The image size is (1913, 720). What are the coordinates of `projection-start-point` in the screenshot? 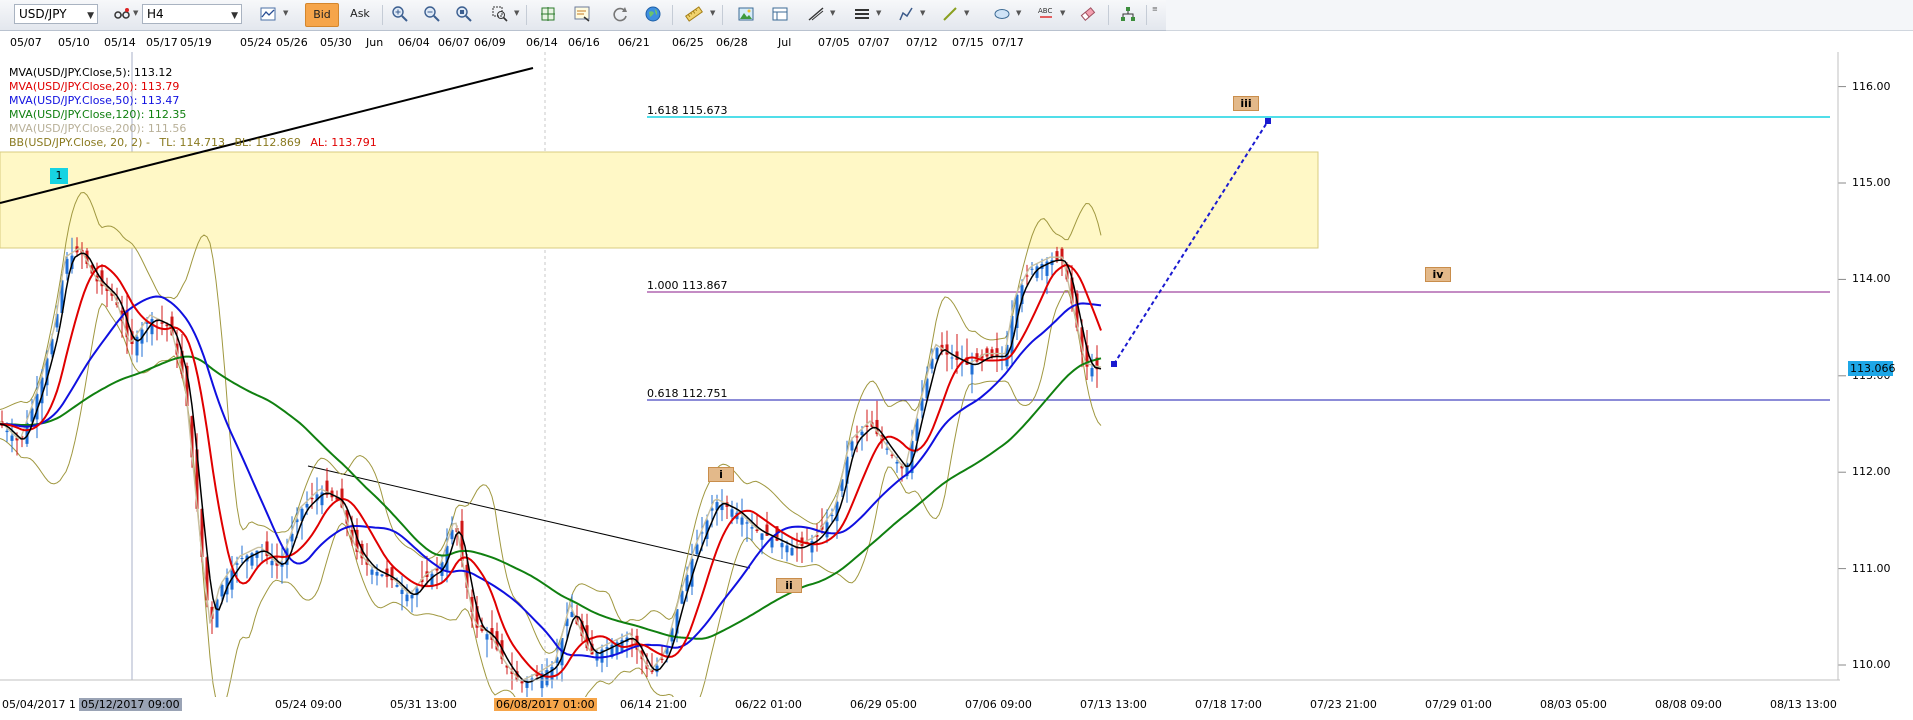 It's located at (1114, 364).